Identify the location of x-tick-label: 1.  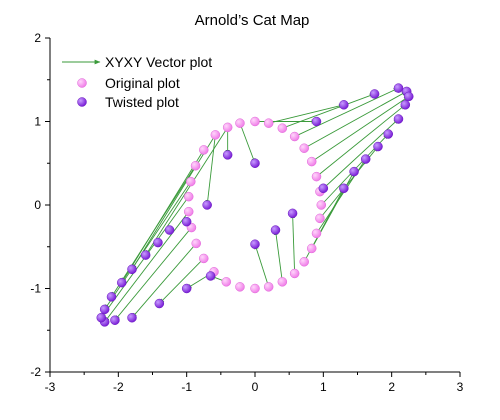
(323, 387).